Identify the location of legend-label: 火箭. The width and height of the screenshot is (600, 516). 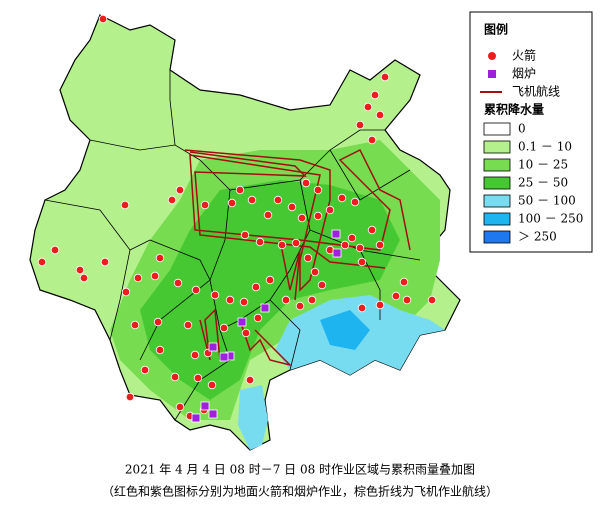
(524, 55).